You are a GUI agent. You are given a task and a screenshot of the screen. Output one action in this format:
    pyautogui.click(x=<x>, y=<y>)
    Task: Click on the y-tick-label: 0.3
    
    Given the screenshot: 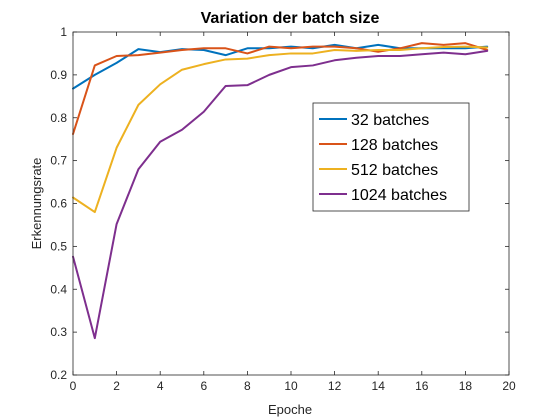 What is the action you would take?
    pyautogui.click(x=58, y=332)
    